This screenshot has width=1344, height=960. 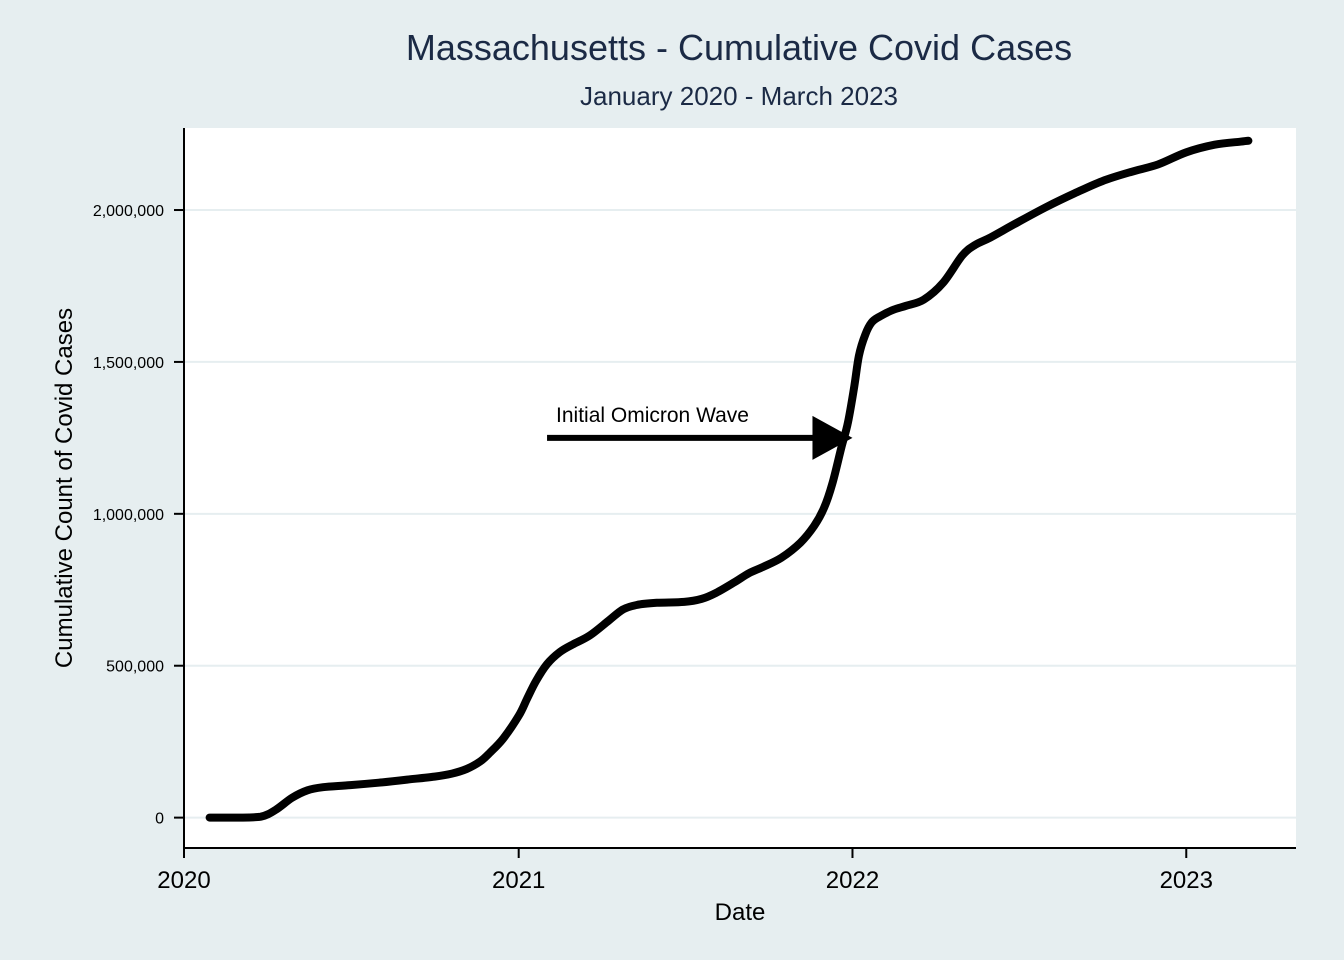 I want to click on x-tick-label-0: 2020, so click(x=183, y=880).